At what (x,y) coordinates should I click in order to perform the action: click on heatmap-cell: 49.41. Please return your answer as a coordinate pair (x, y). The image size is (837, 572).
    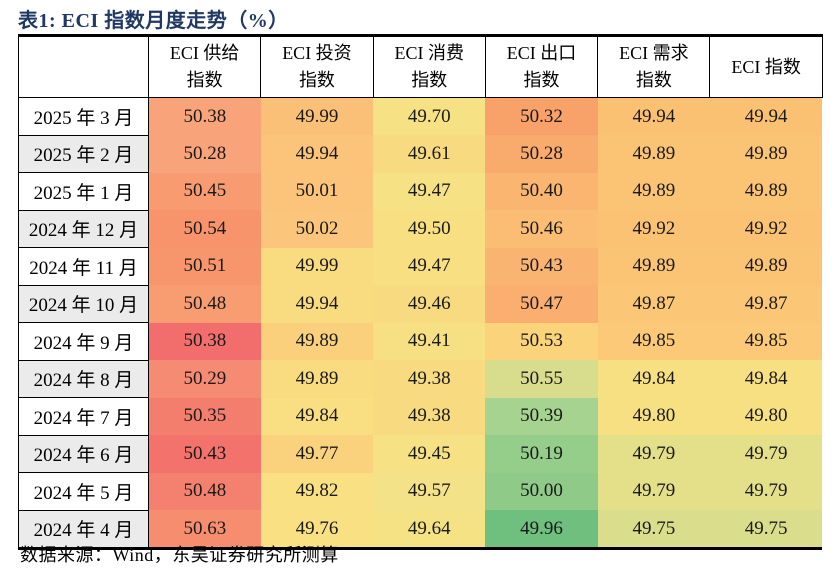
    Looking at the image, I should click on (429, 341).